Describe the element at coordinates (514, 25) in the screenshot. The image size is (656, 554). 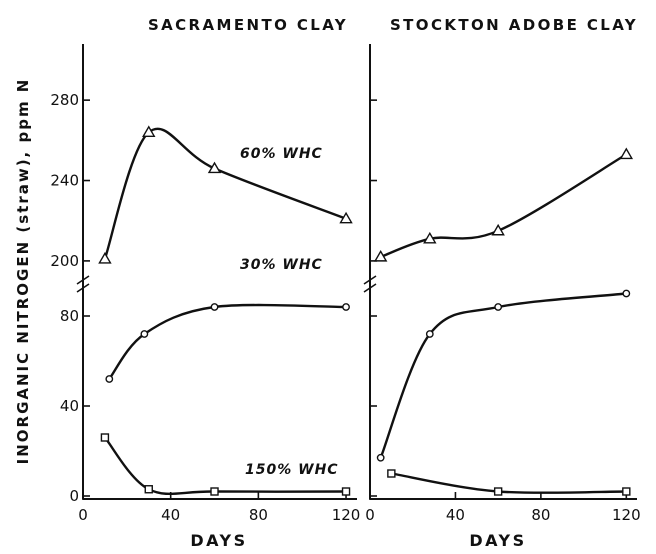
I see `panel-title-right: STOCKTON ADOBE CLAY` at that location.